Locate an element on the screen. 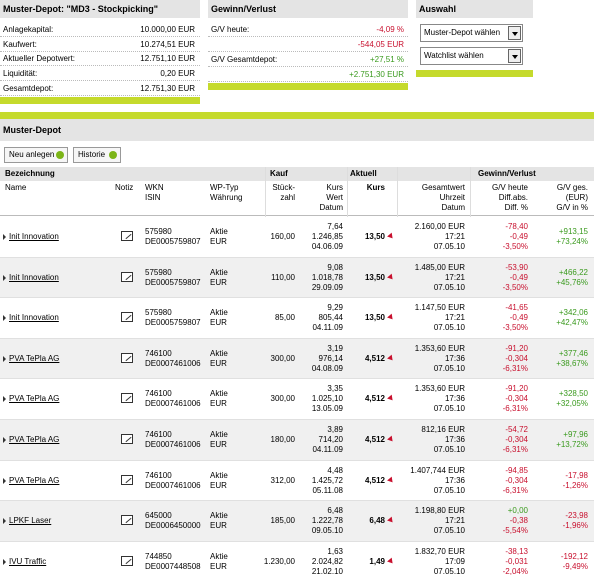 The height and width of the screenshot is (579, 594). action-button: Neu anlegen is located at coordinates (36, 155).